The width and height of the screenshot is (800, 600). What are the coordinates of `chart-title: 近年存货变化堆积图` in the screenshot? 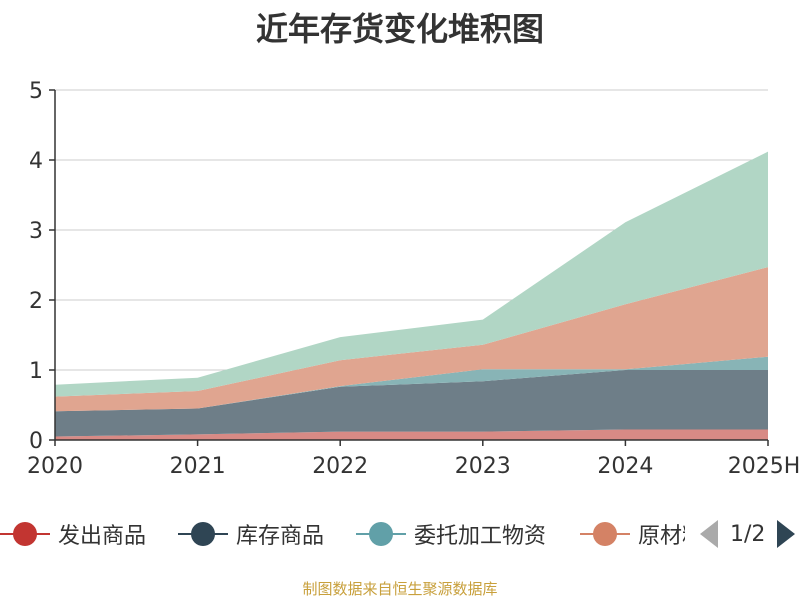 It's located at (399, 29).